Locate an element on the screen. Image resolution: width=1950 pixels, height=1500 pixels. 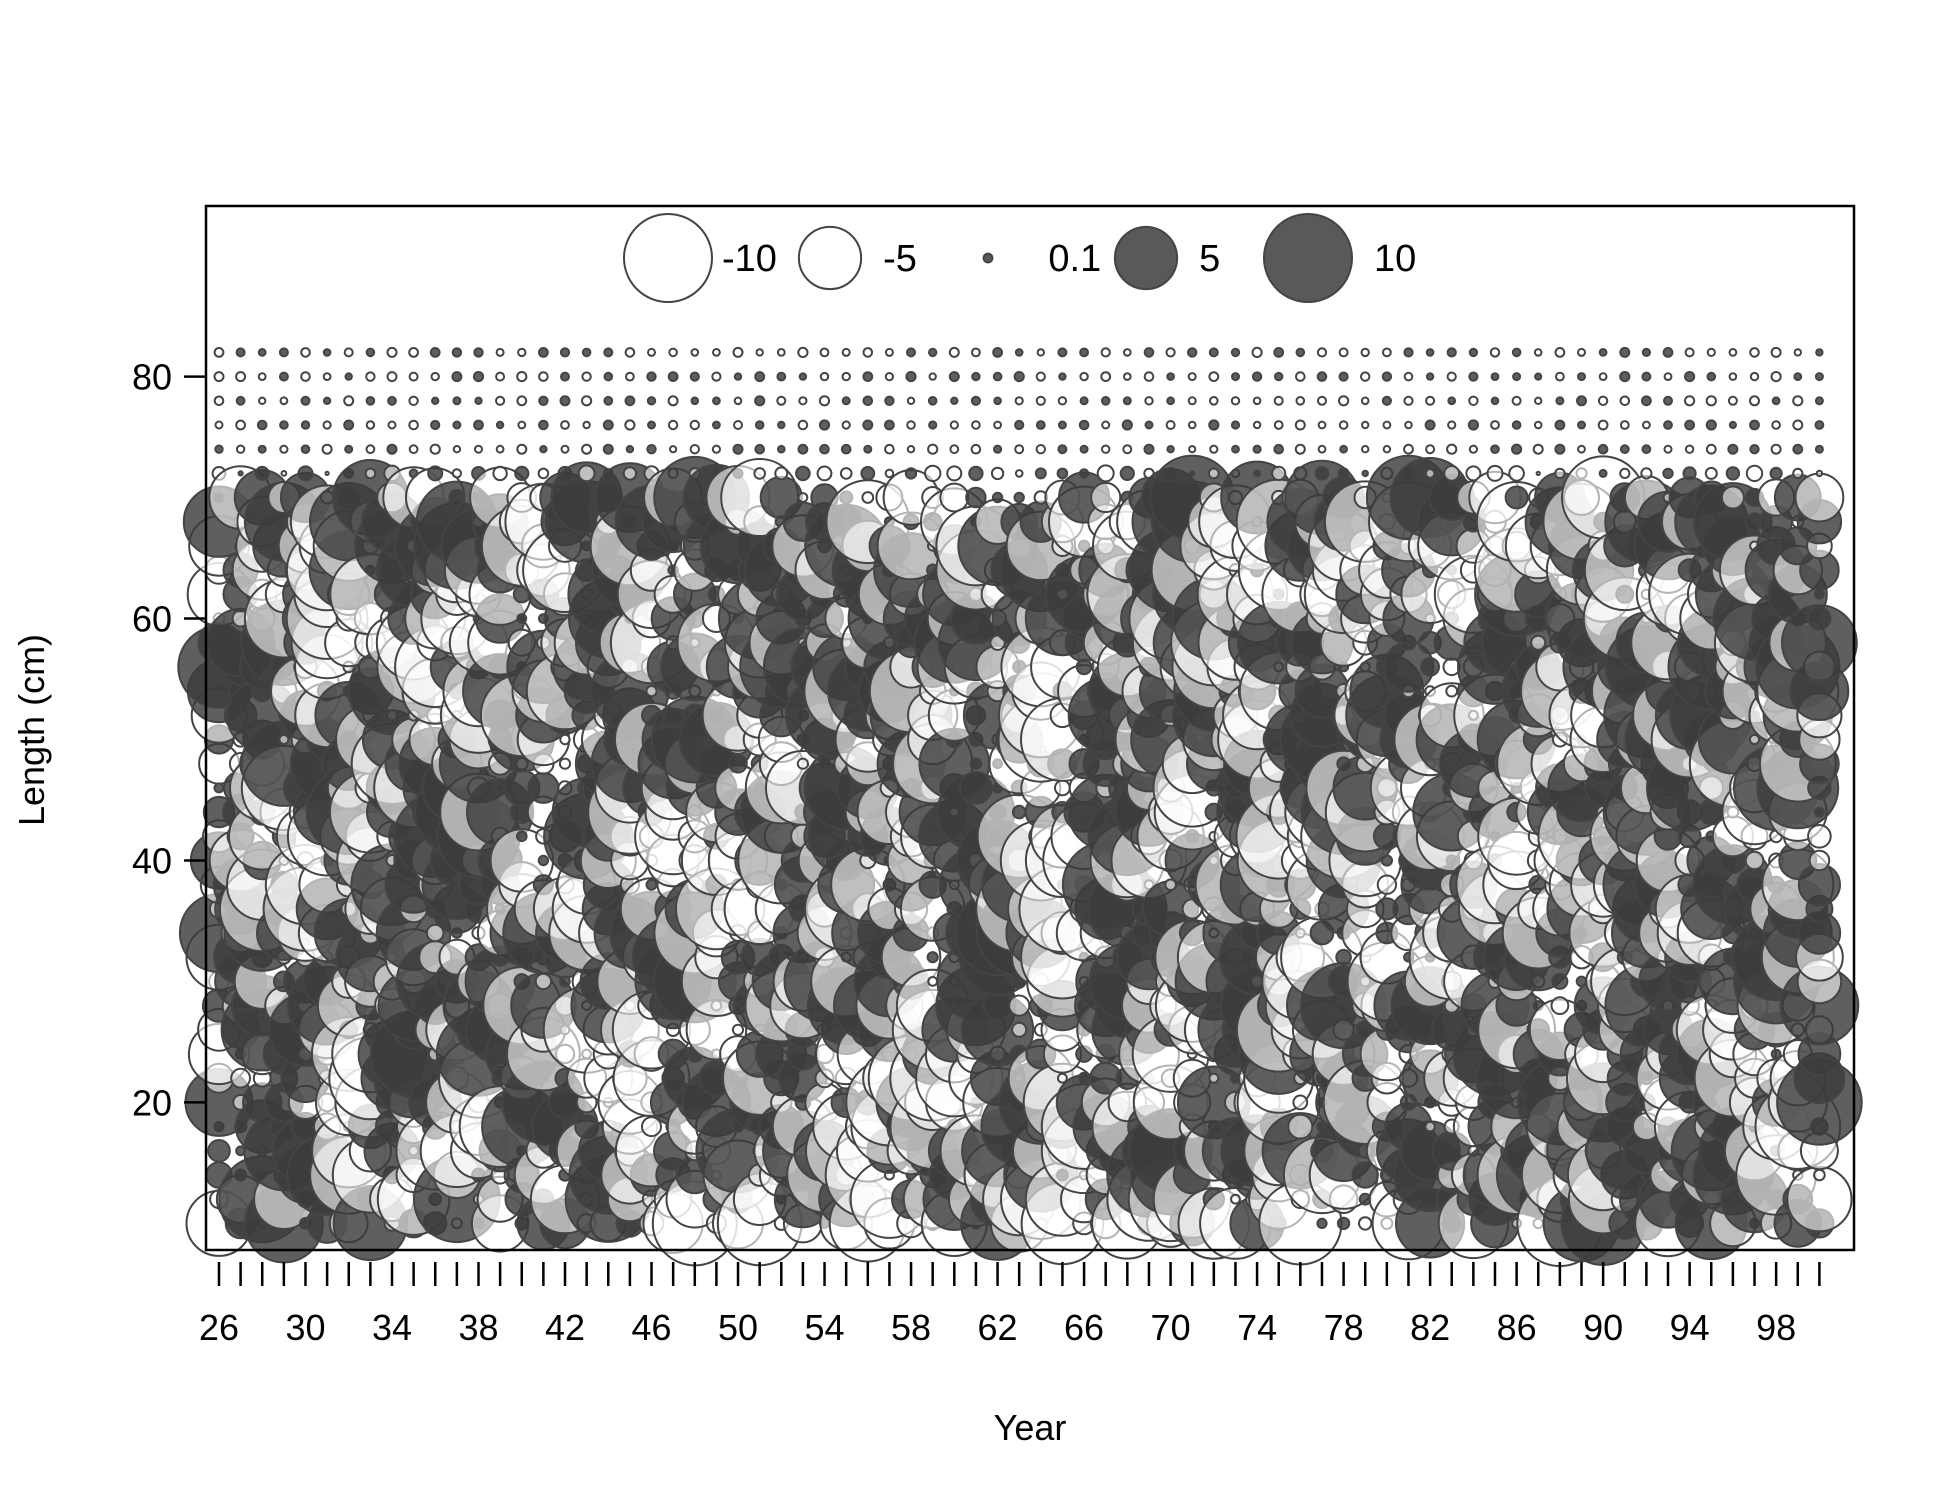
x-axis: 26 30 34 38 42 46 50 54 58 62 66 70 74 78 82 86 90 94 98 is located at coordinates (1010, 1305).